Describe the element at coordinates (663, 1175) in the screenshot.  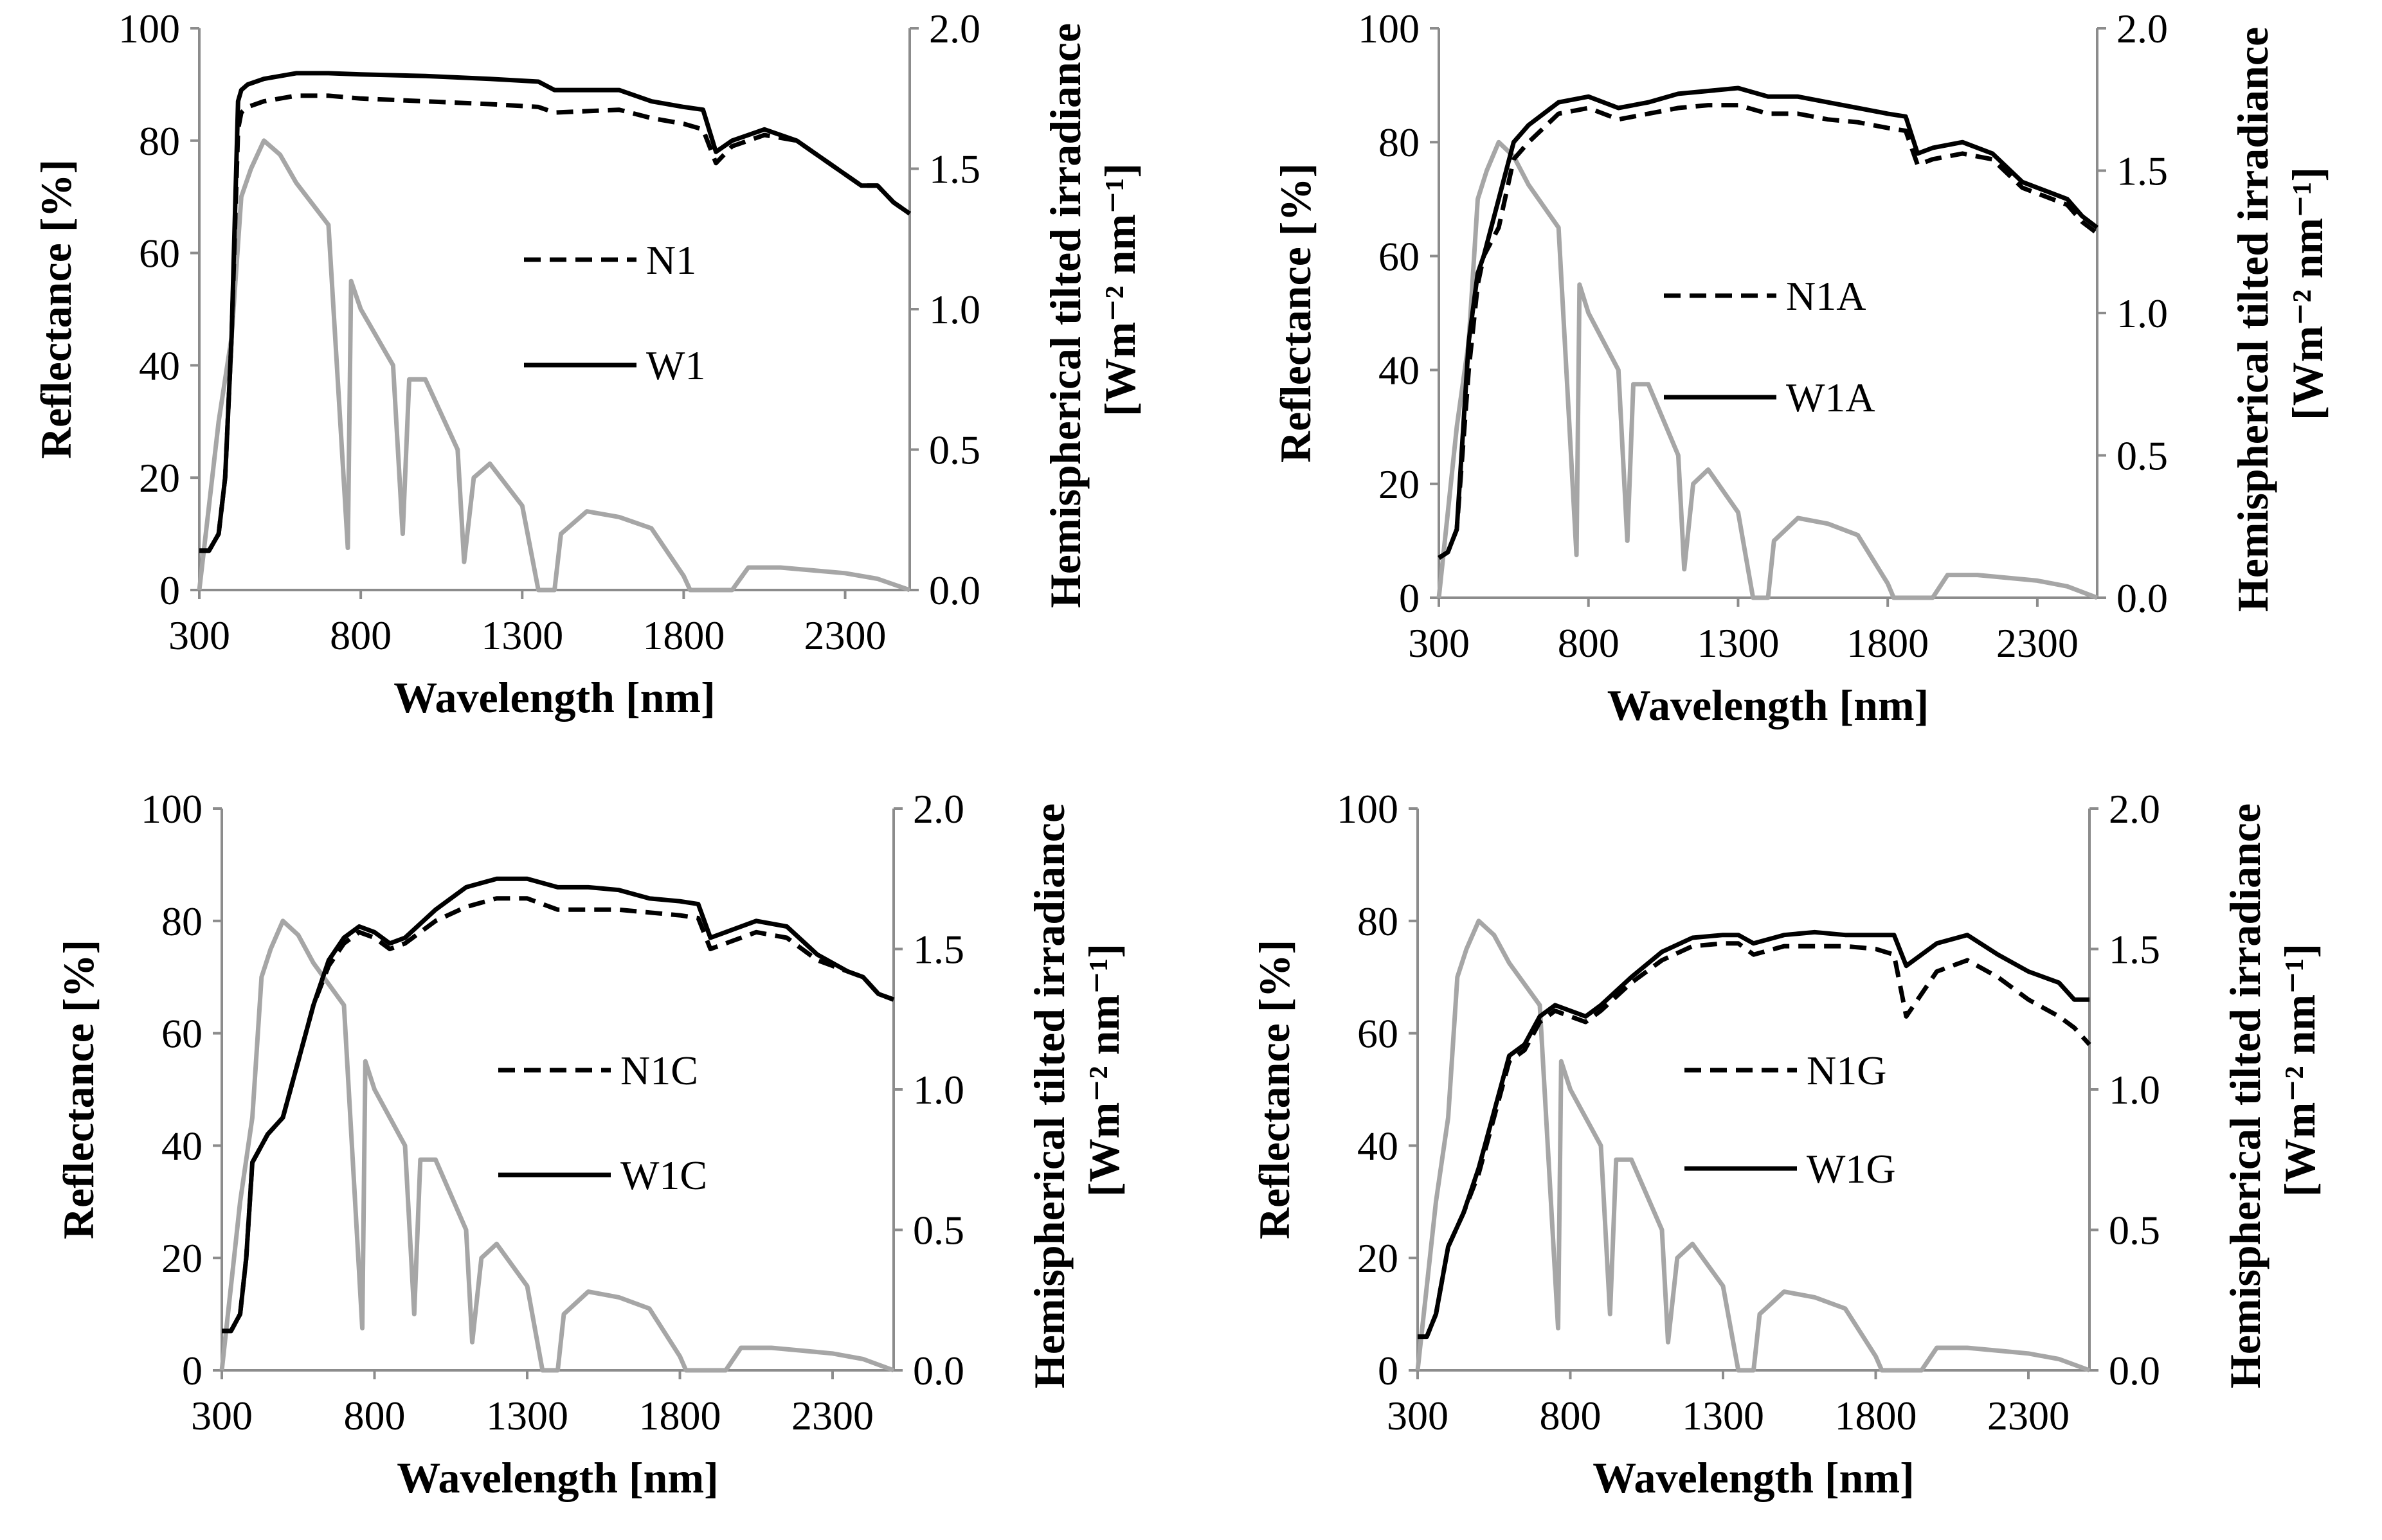
I see `legend-label-w1c: W1C` at that location.